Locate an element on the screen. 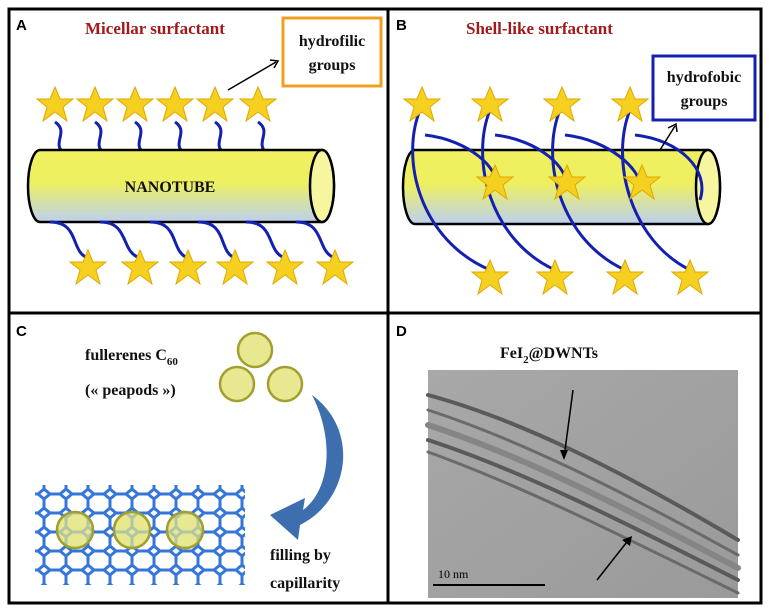 This screenshot has height=609, width=769. panel-title: FeI2@DWNTs is located at coordinates (549, 355).